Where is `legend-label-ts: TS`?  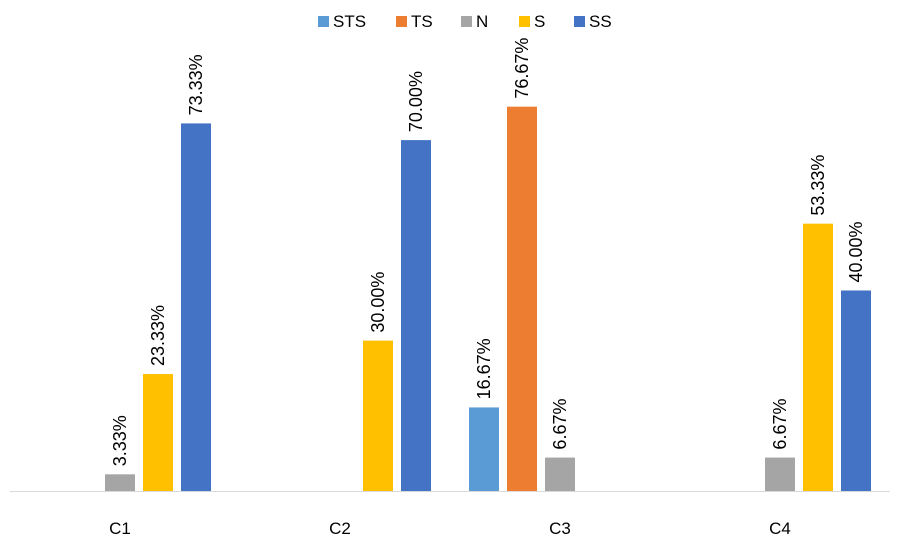 legend-label-ts: TS is located at coordinates (422, 21).